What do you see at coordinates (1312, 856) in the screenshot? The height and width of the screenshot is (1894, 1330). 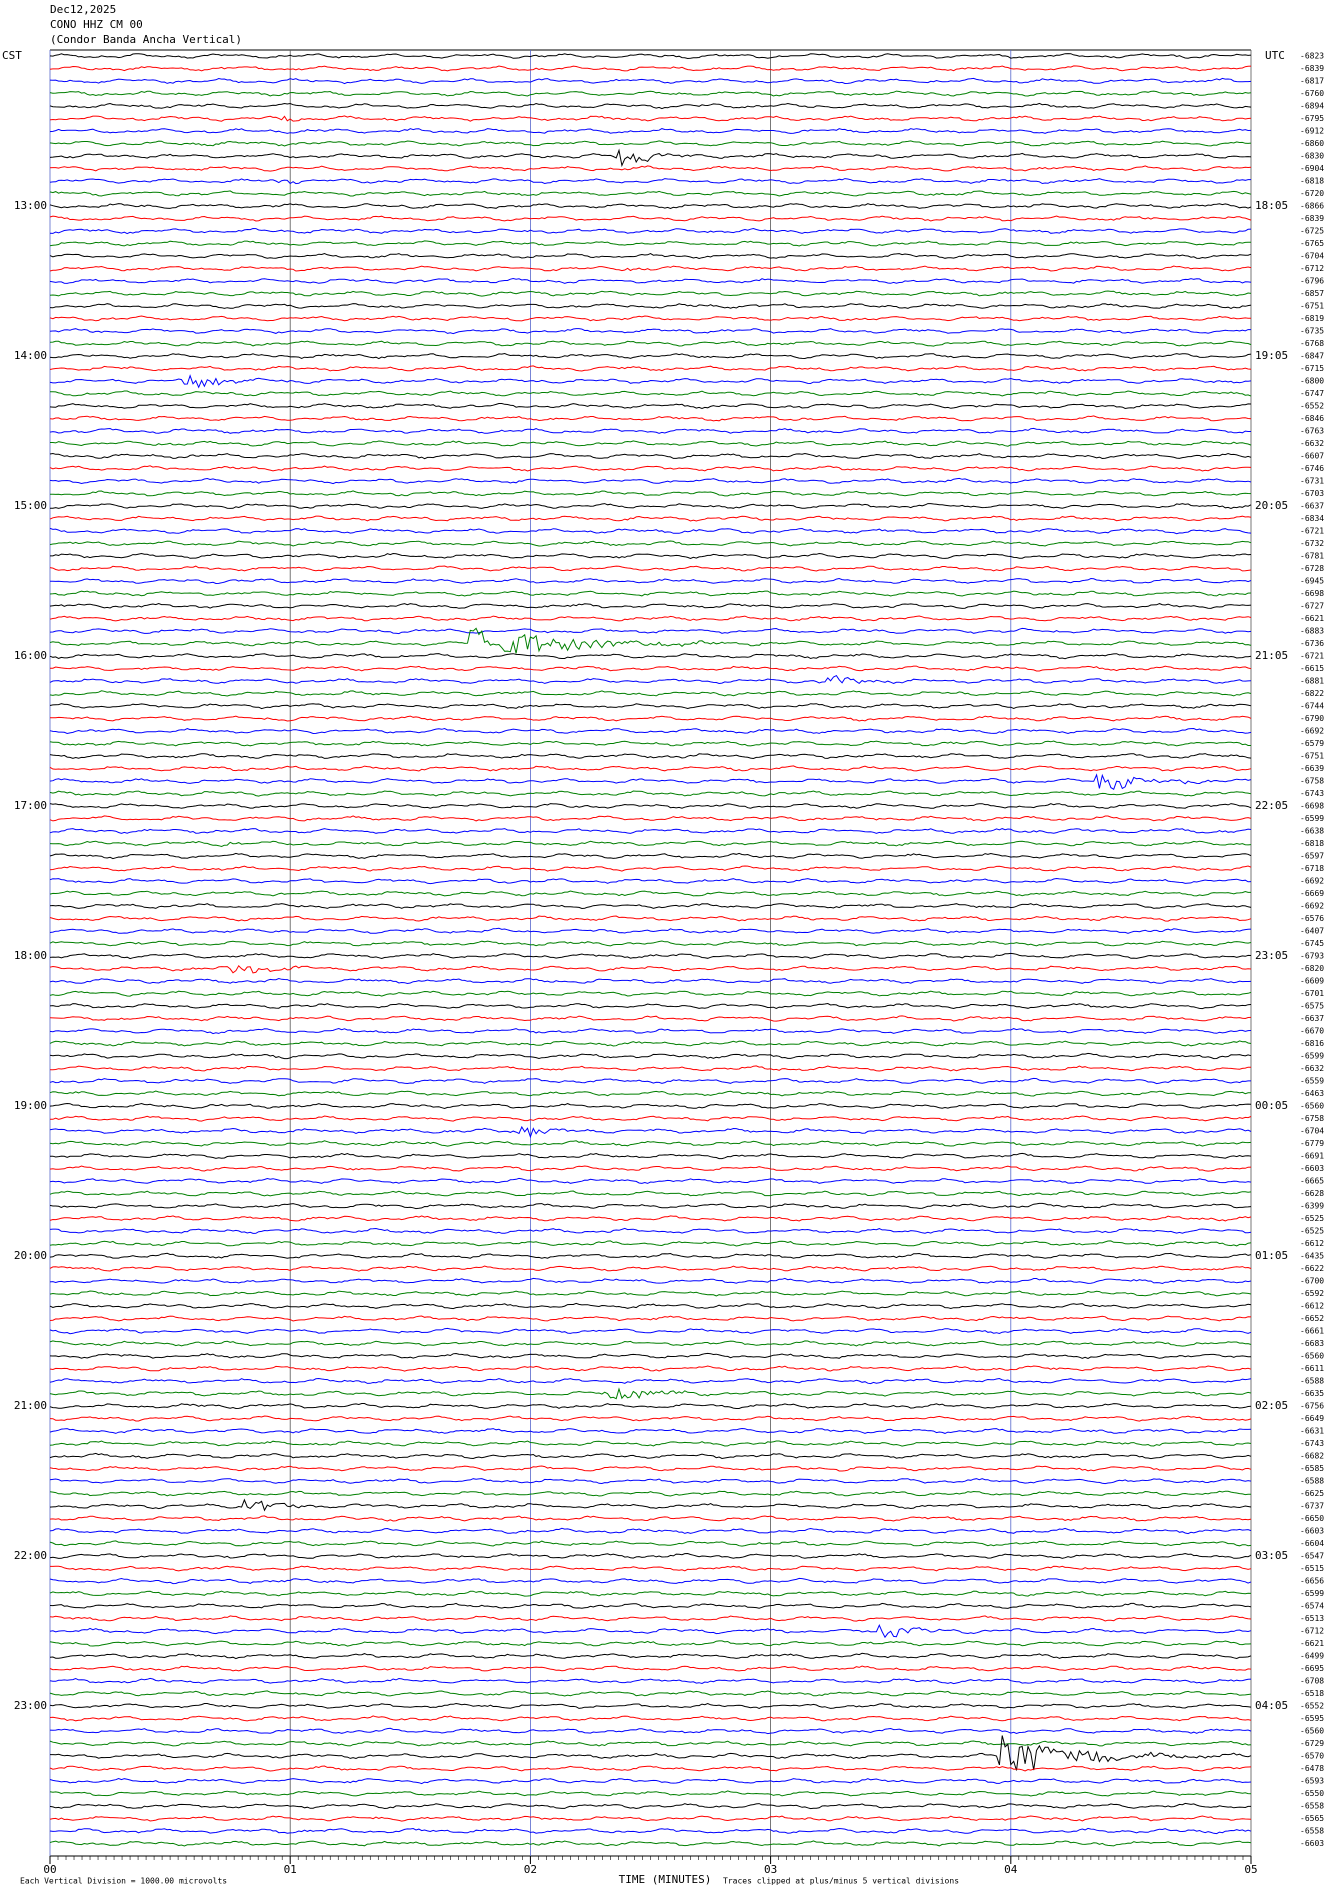 I see `trace-value: -6597` at bounding box center [1312, 856].